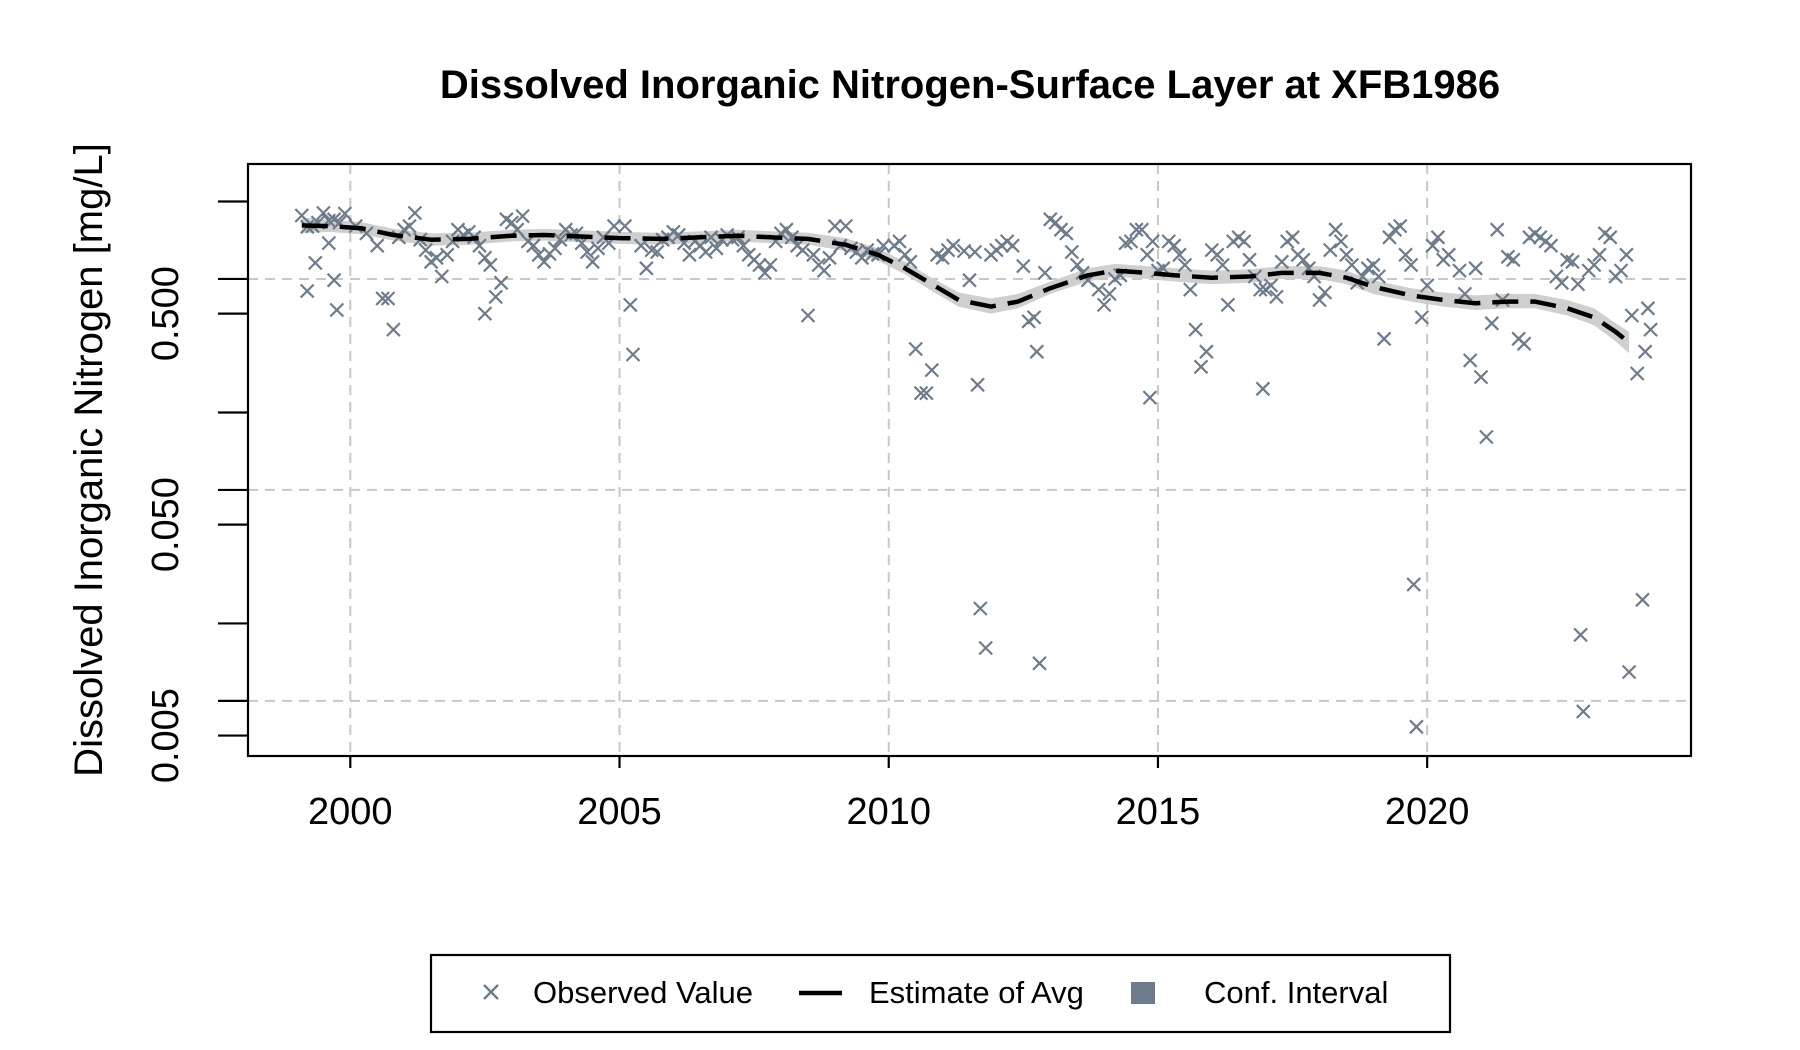 This screenshot has width=1800, height=1050. What do you see at coordinates (1143, 993) in the screenshot?
I see `legend-marker-ci` at bounding box center [1143, 993].